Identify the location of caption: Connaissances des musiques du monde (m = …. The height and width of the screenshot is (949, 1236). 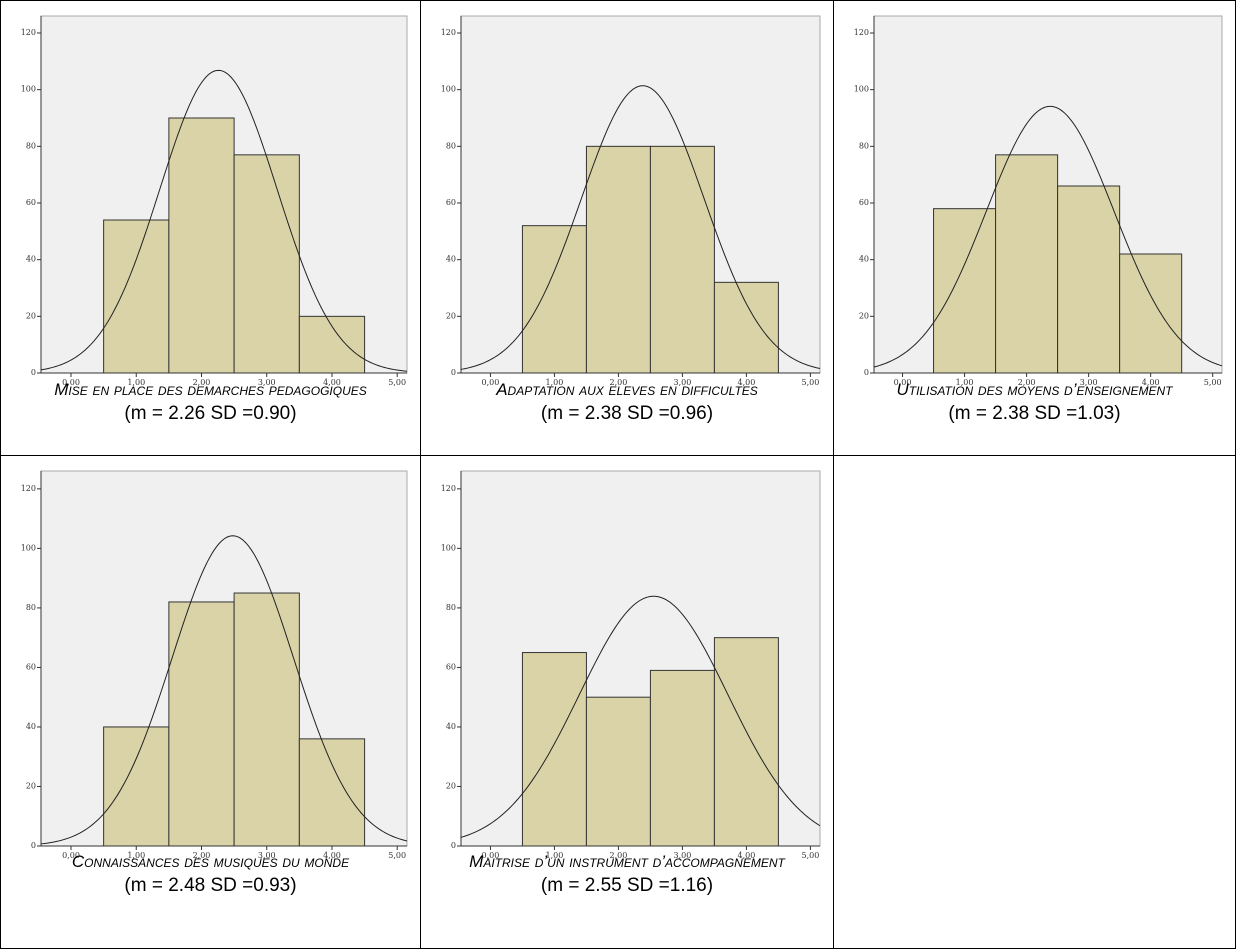
(210, 872).